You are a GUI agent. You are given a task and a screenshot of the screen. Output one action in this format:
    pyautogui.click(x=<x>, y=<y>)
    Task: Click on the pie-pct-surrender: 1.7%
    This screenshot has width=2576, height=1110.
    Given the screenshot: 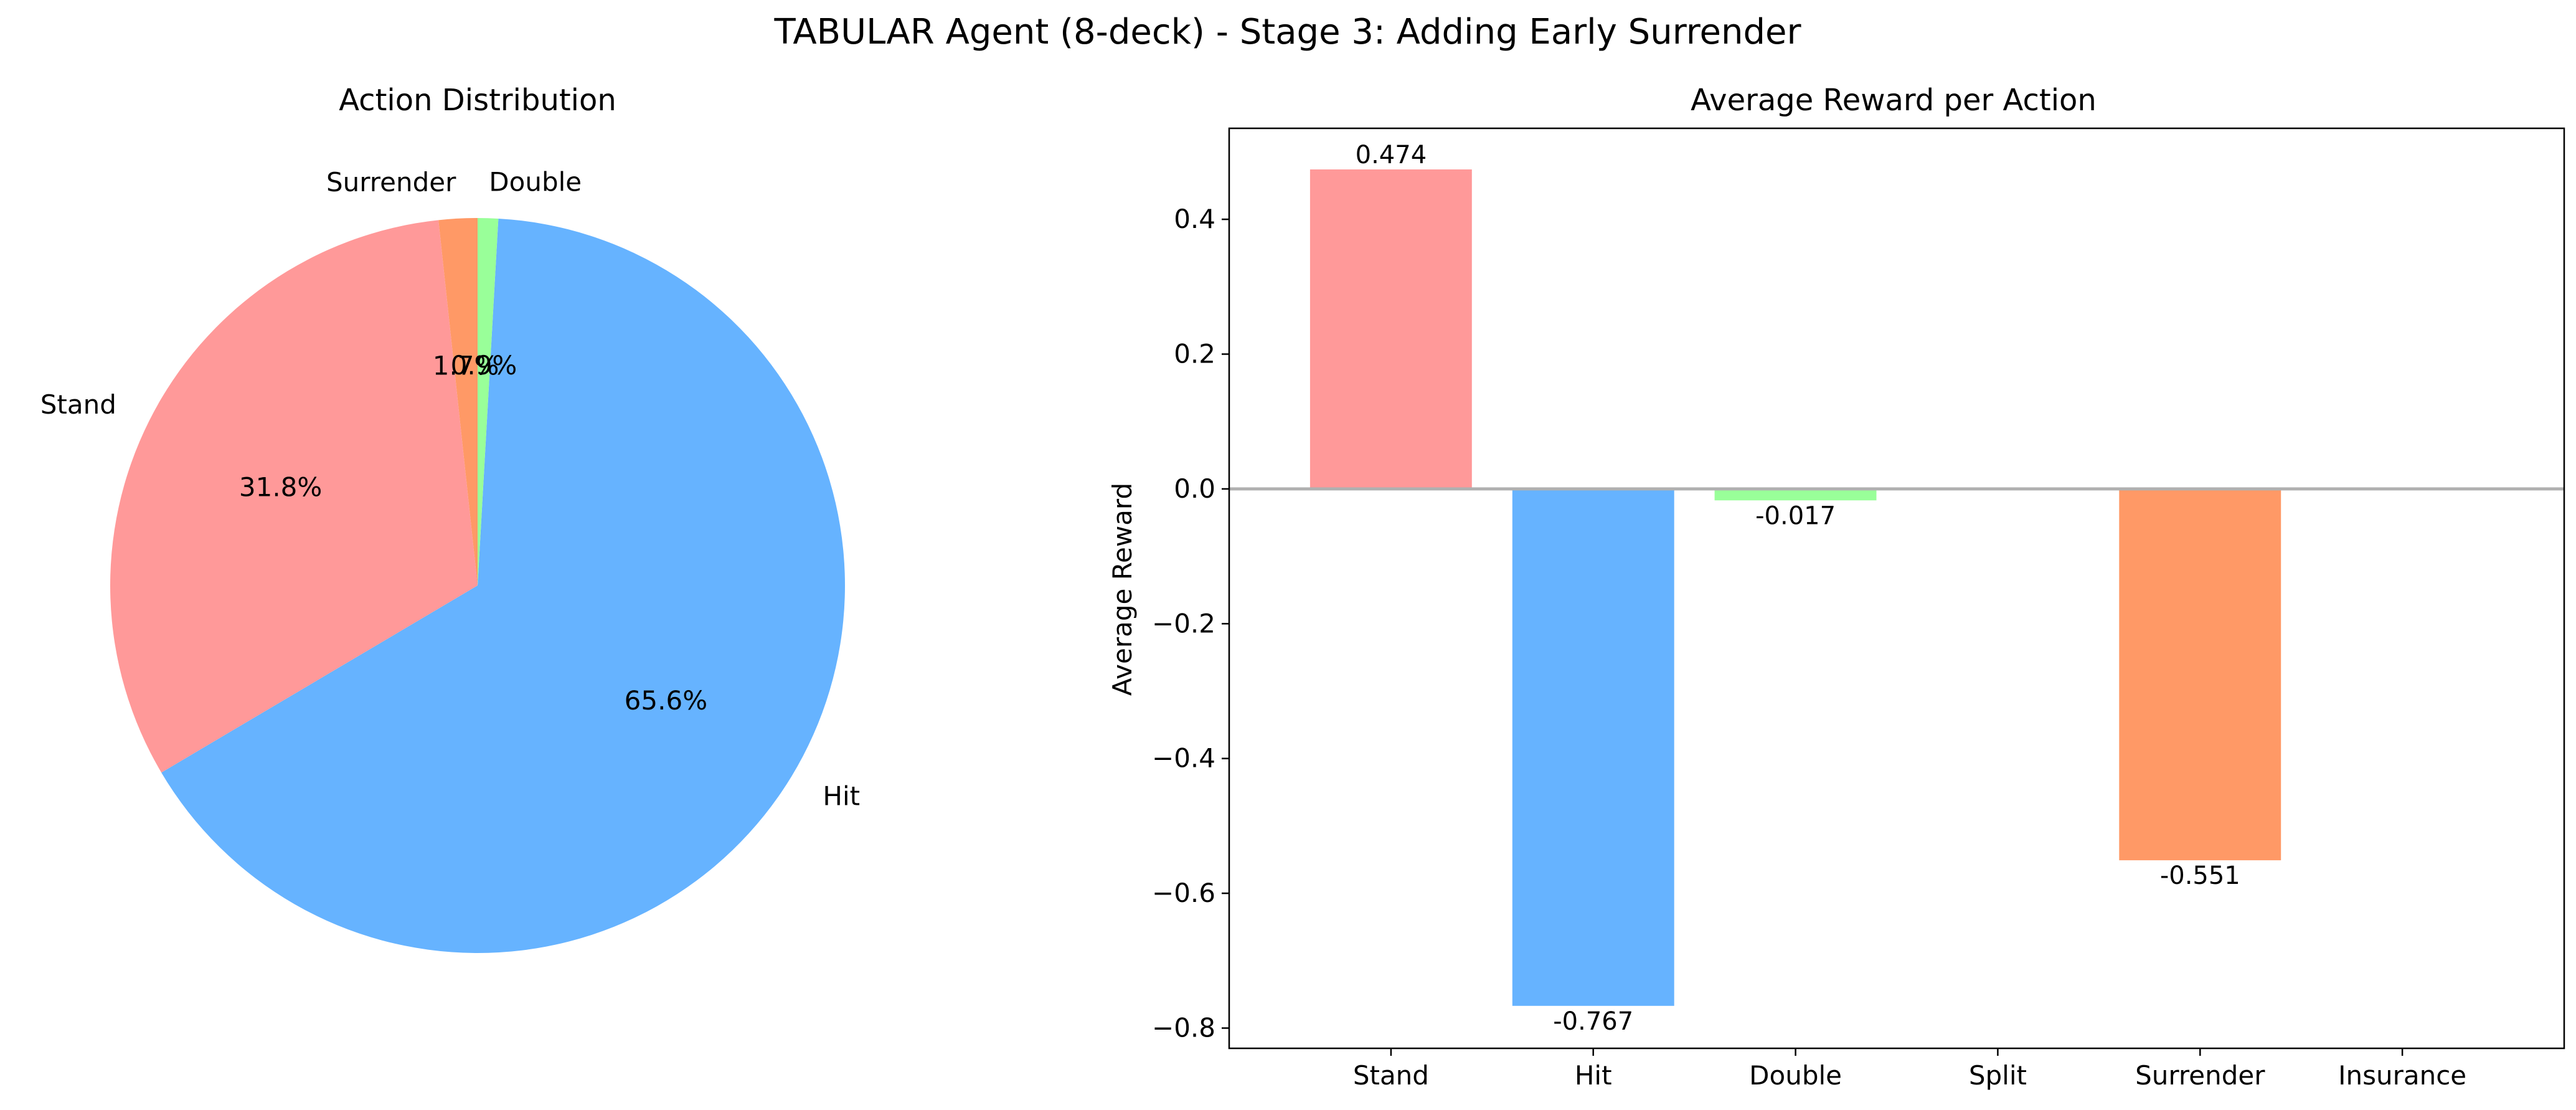 What is the action you would take?
    pyautogui.click(x=466, y=366)
    